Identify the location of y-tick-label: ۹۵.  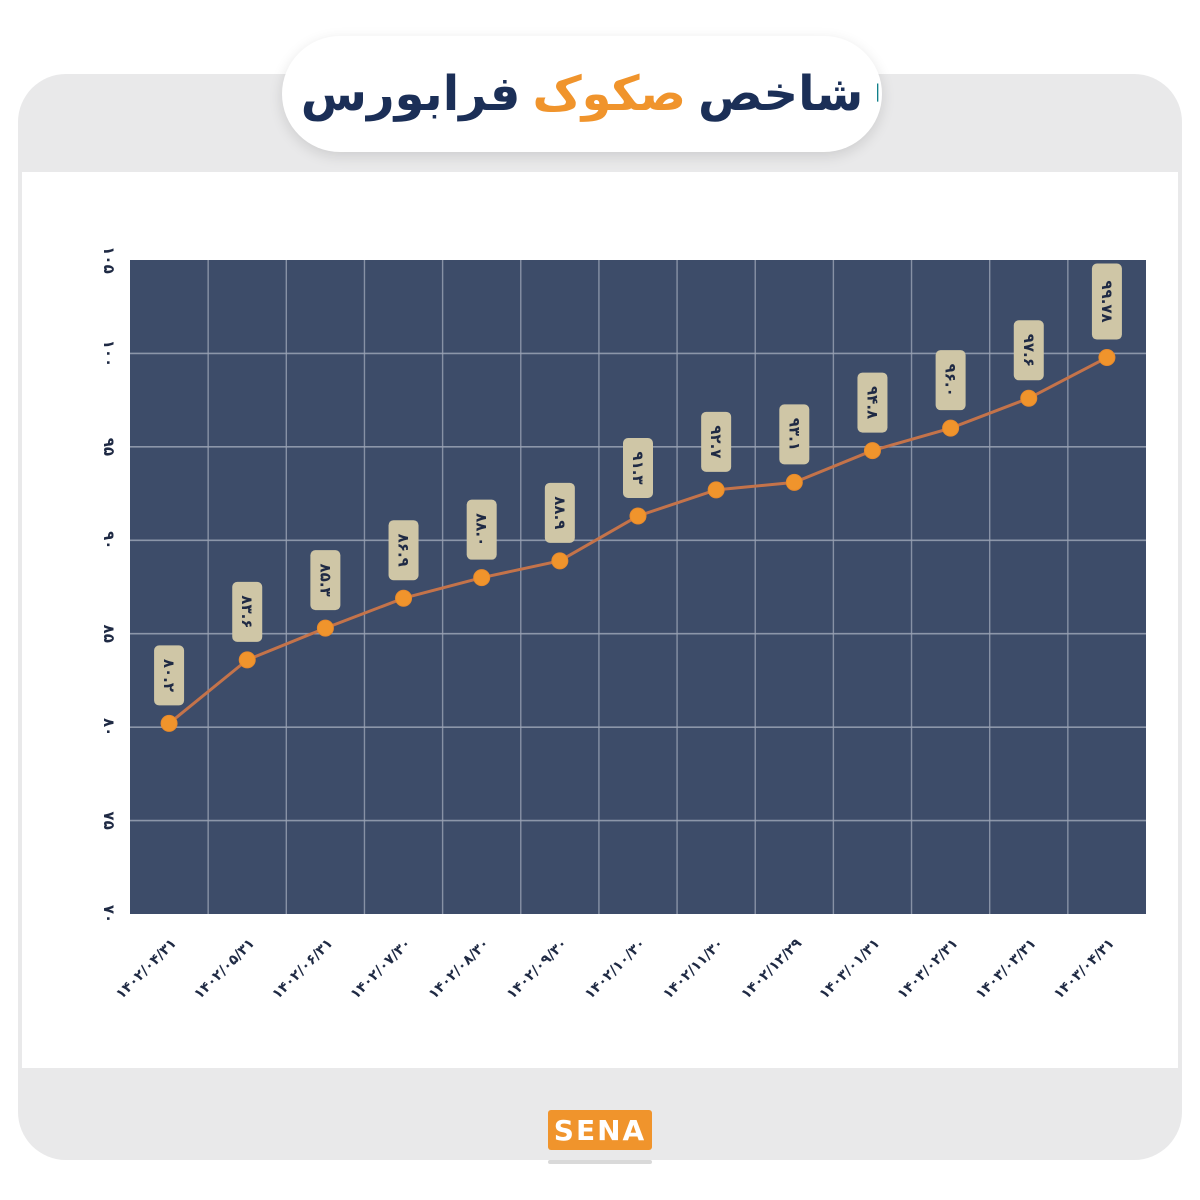
(109, 447).